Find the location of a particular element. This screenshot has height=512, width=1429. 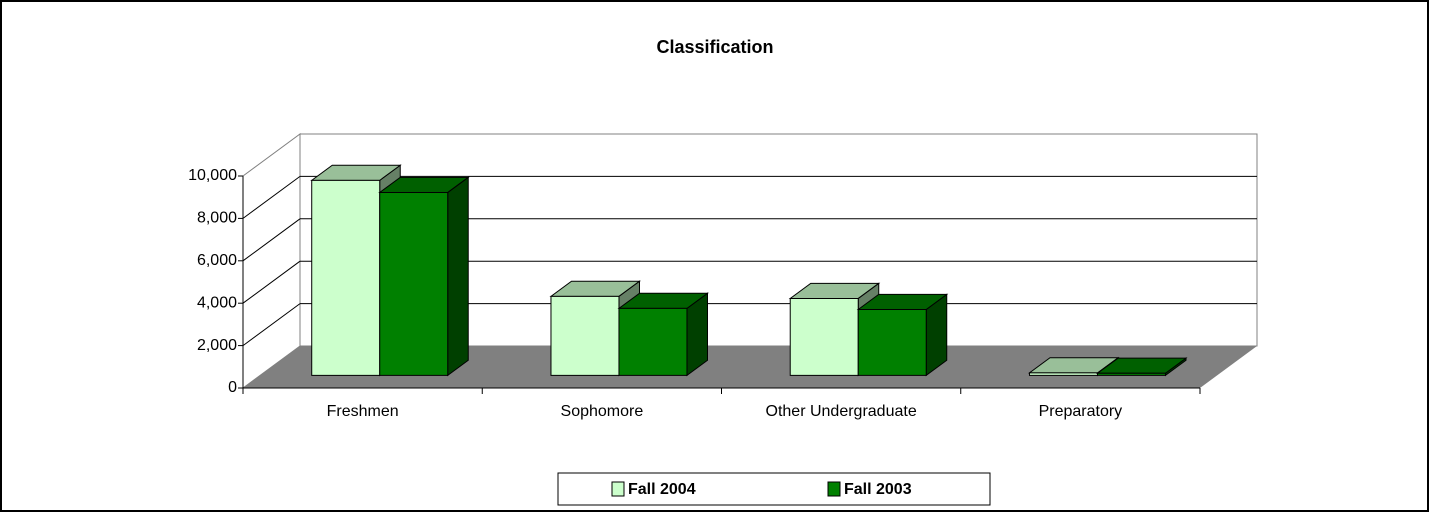

y-tick-label: 10,000 is located at coordinates (212, 175).